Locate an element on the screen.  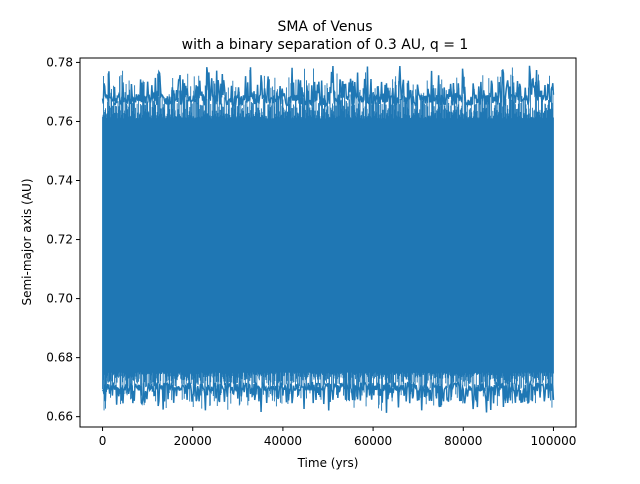
series-lower-envelope is located at coordinates (328, 396).